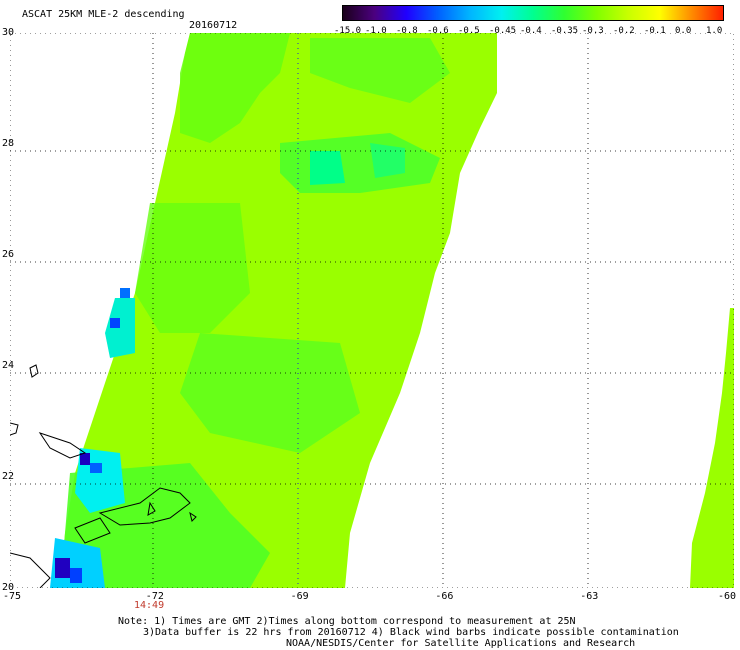 The width and height of the screenshot is (740, 650). I want to click on time-label: 14:49, so click(149, 605).